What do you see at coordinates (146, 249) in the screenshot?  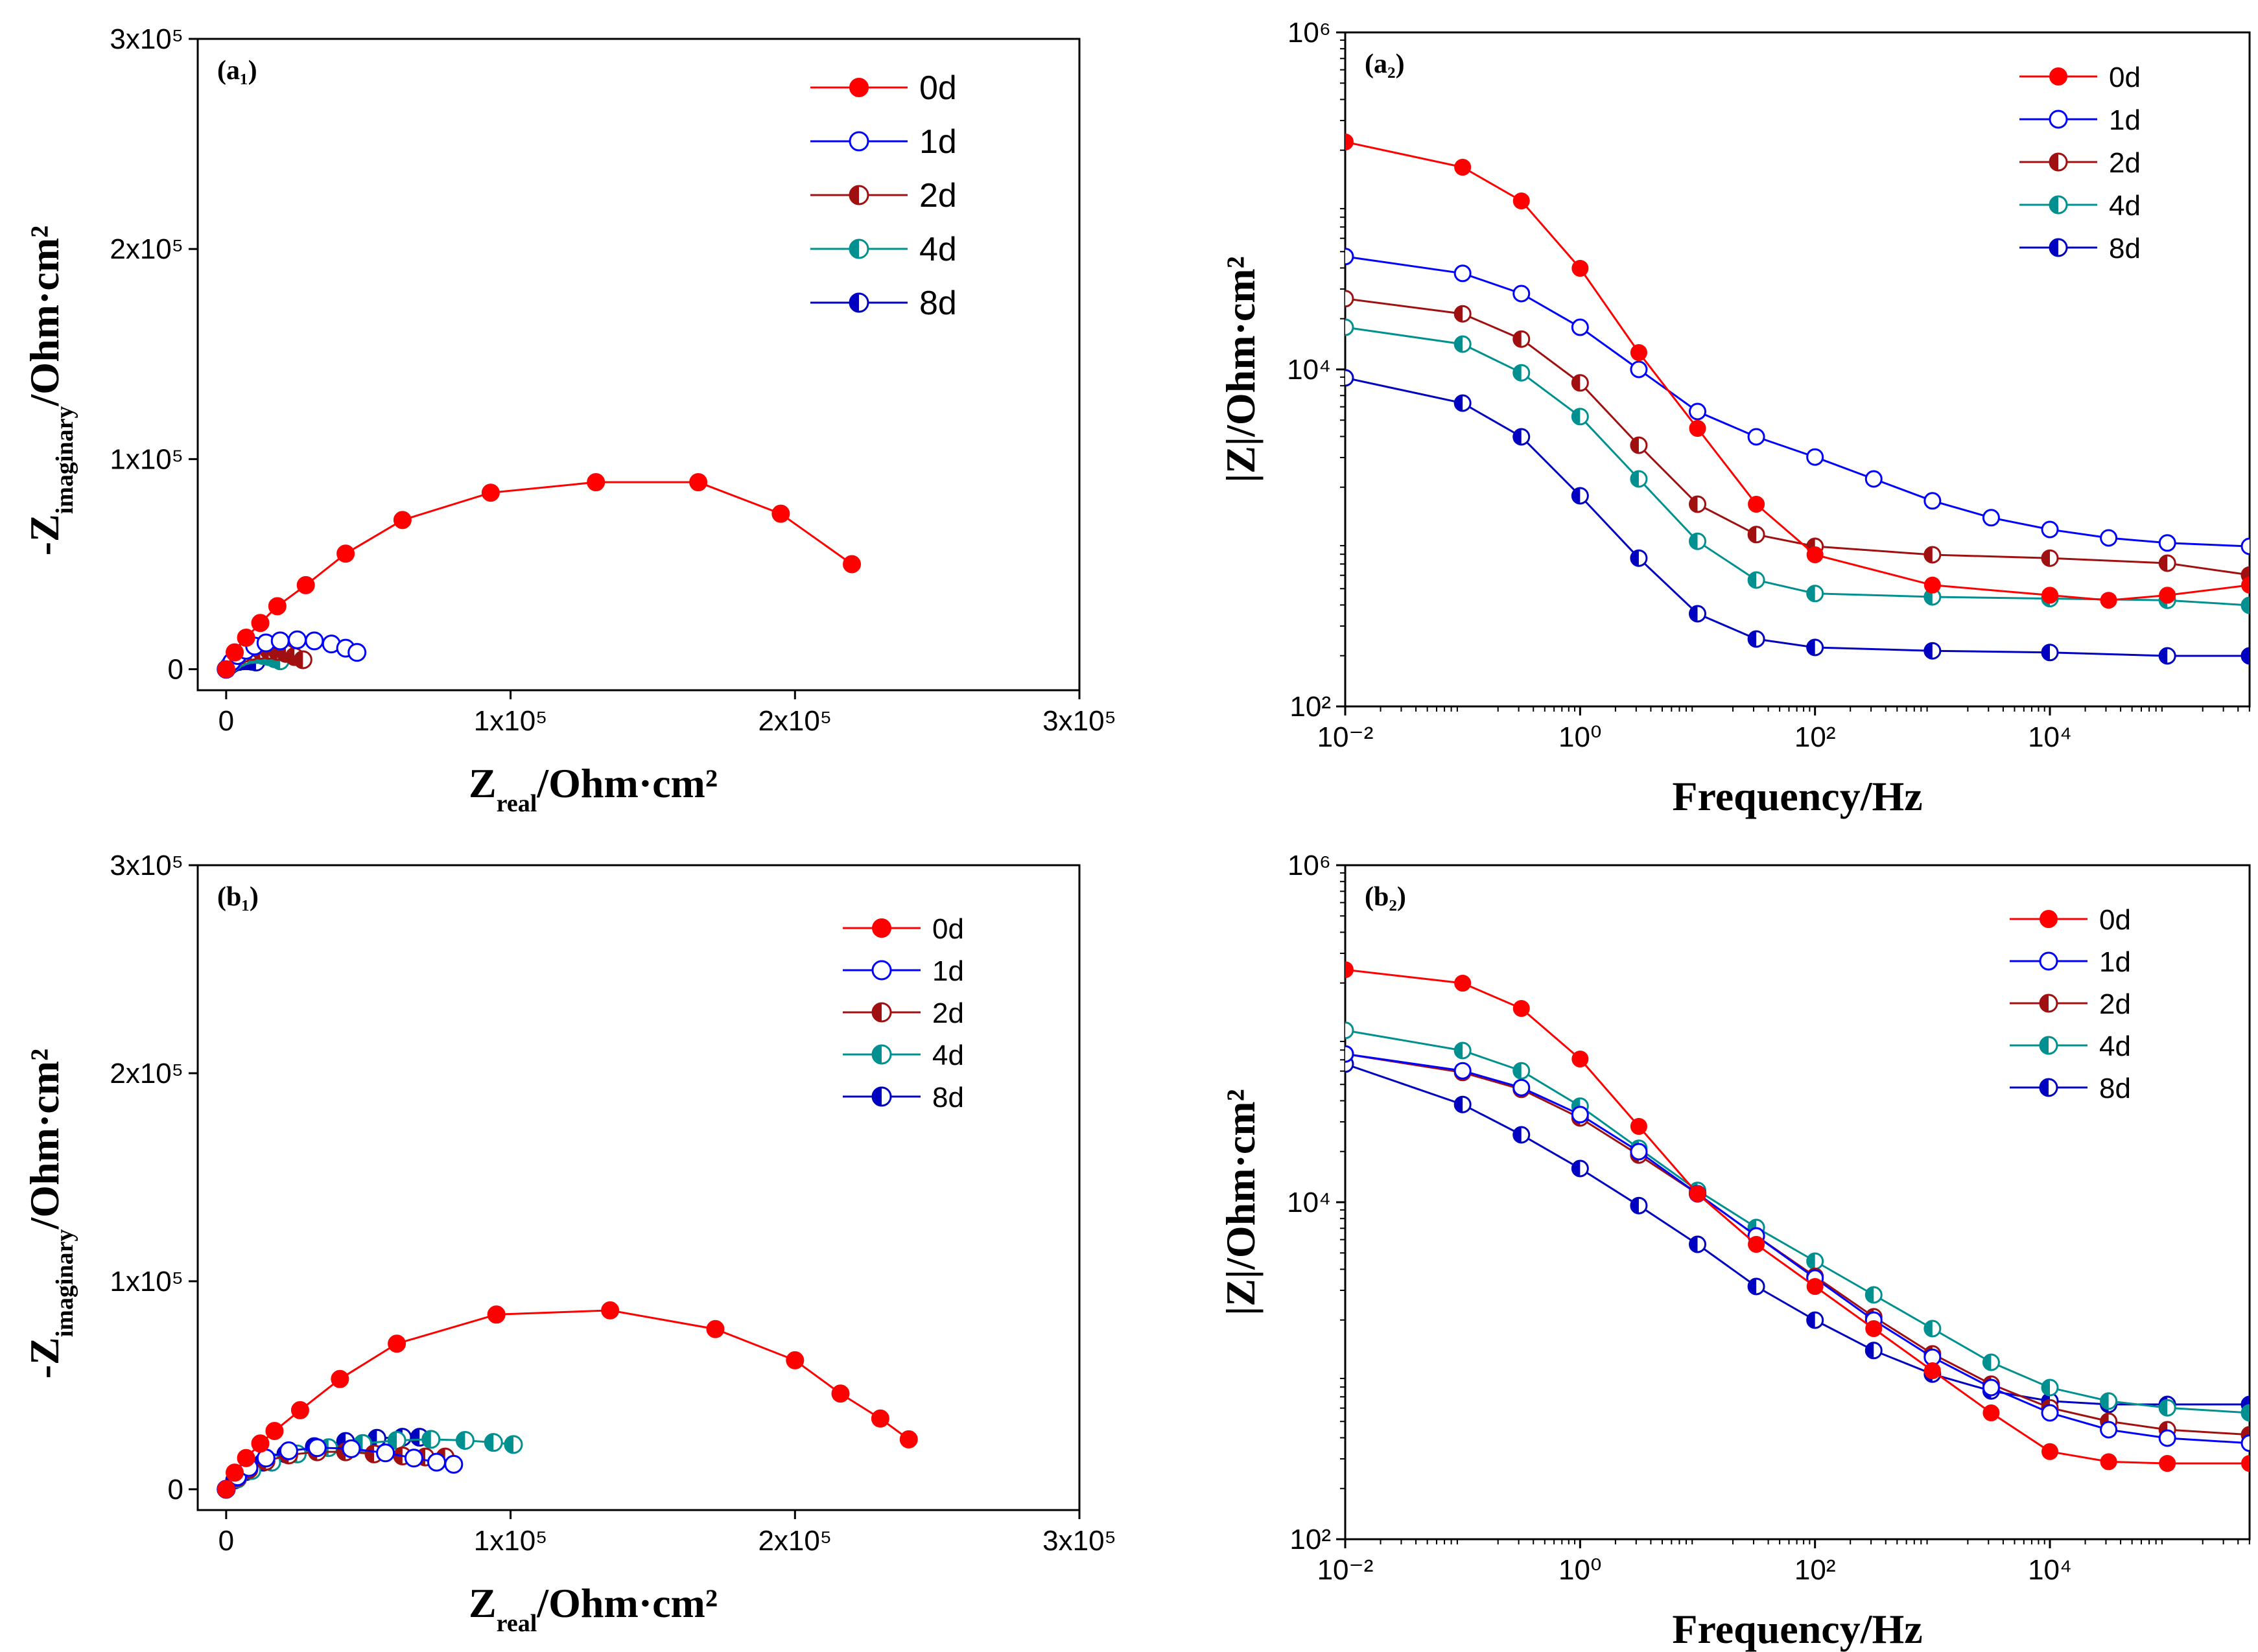 I see `y-tick-label: 2x10⁵` at bounding box center [146, 249].